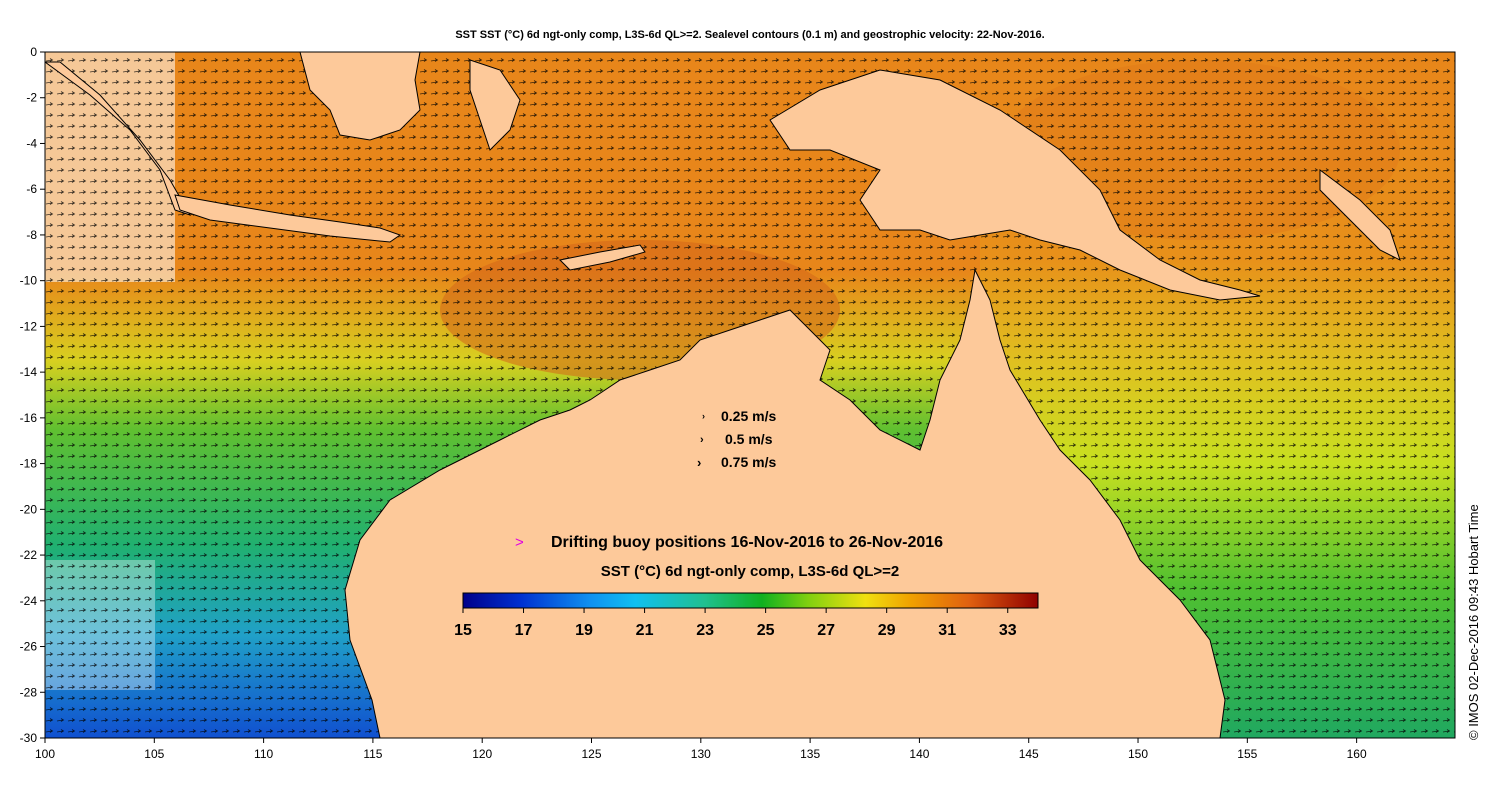  What do you see at coordinates (519, 542) in the screenshot?
I see `buoy-marker-icon: >` at bounding box center [519, 542].